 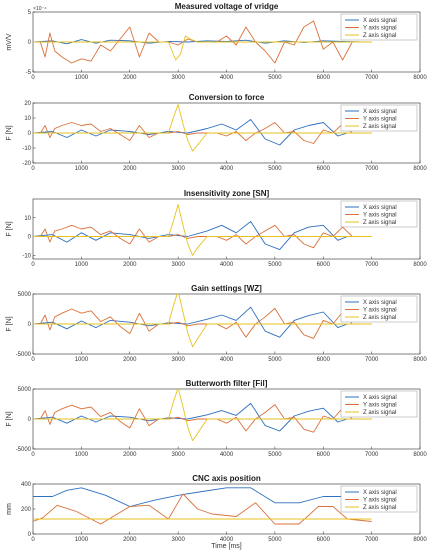 What do you see at coordinates (9, 41) in the screenshot?
I see `y-axis-label: mV/V` at bounding box center [9, 41].